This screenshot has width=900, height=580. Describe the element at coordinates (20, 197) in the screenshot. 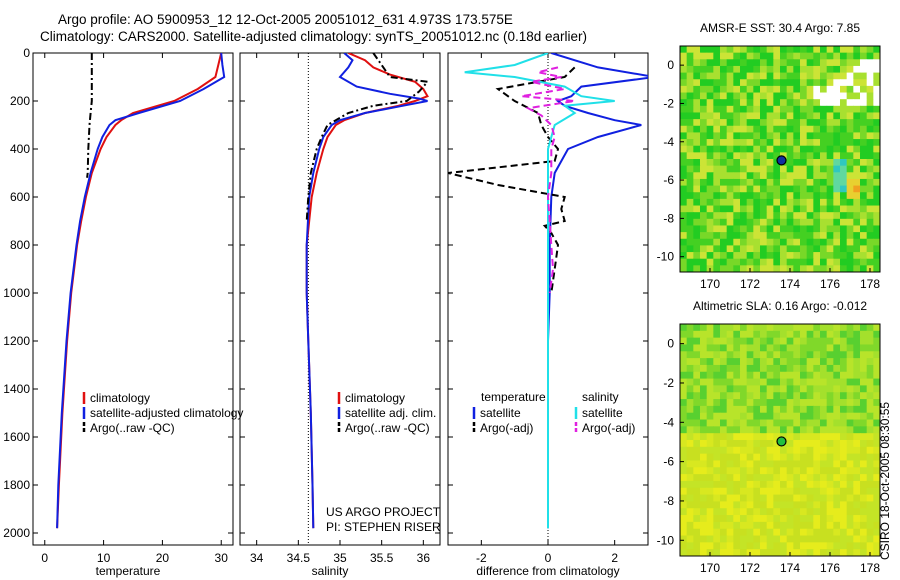

I see `y-tick-label: 600` at that location.